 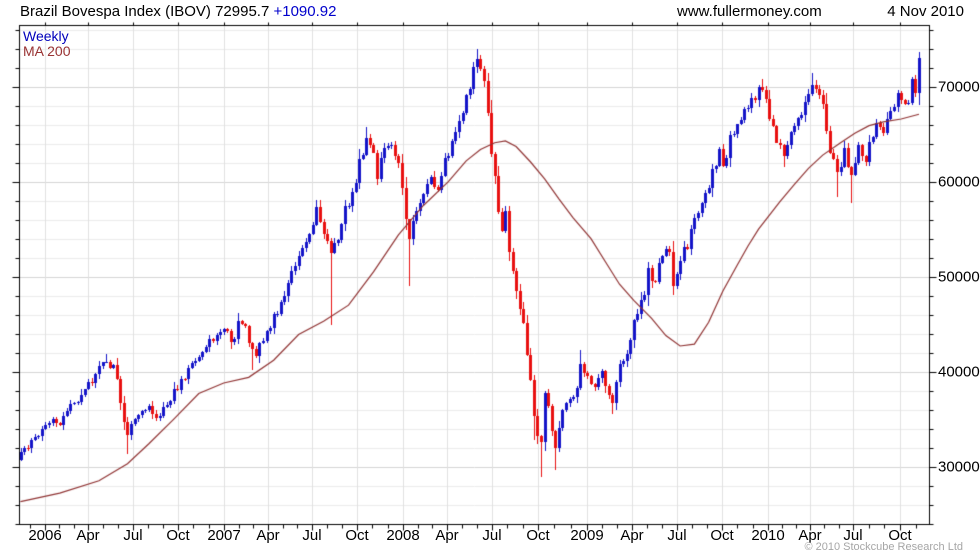 I want to click on y-axis-label: 60000, so click(x=959, y=182).